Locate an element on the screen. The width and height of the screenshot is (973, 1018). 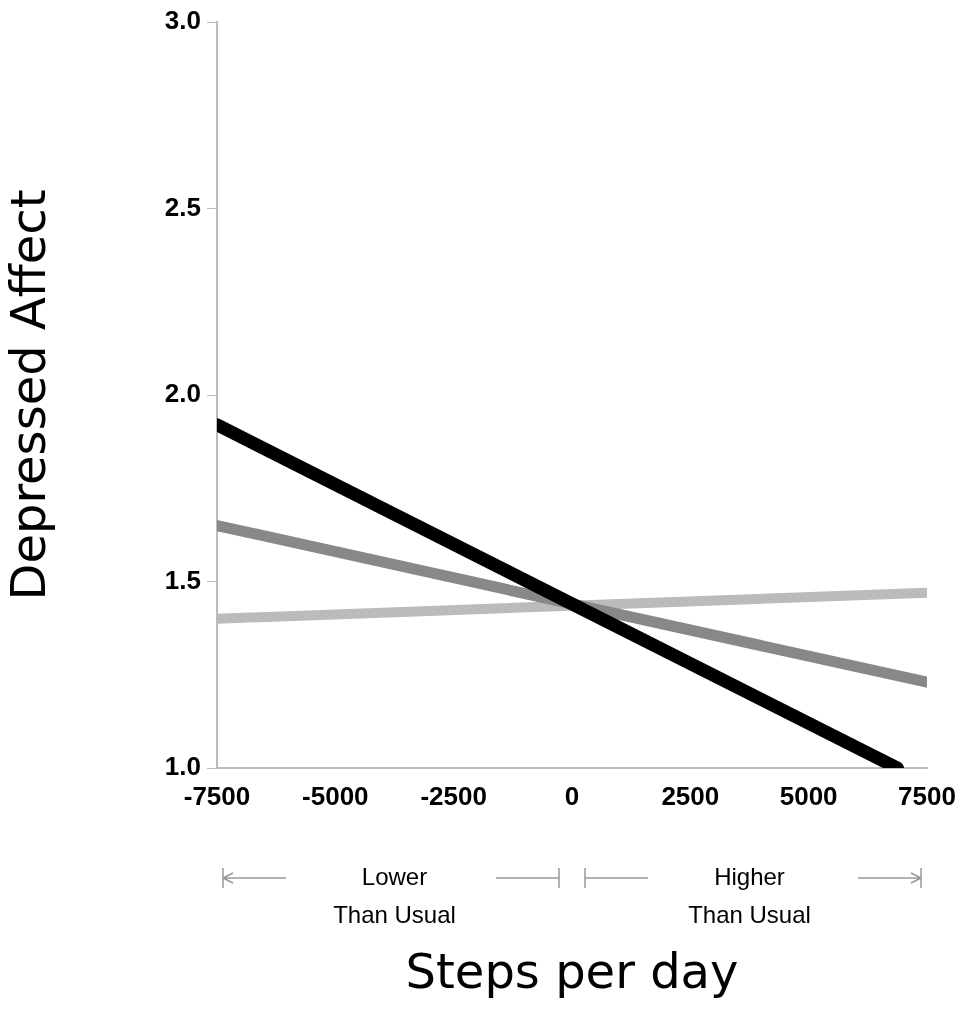
y-tick-label: 1.0 is located at coordinates (182, 766).